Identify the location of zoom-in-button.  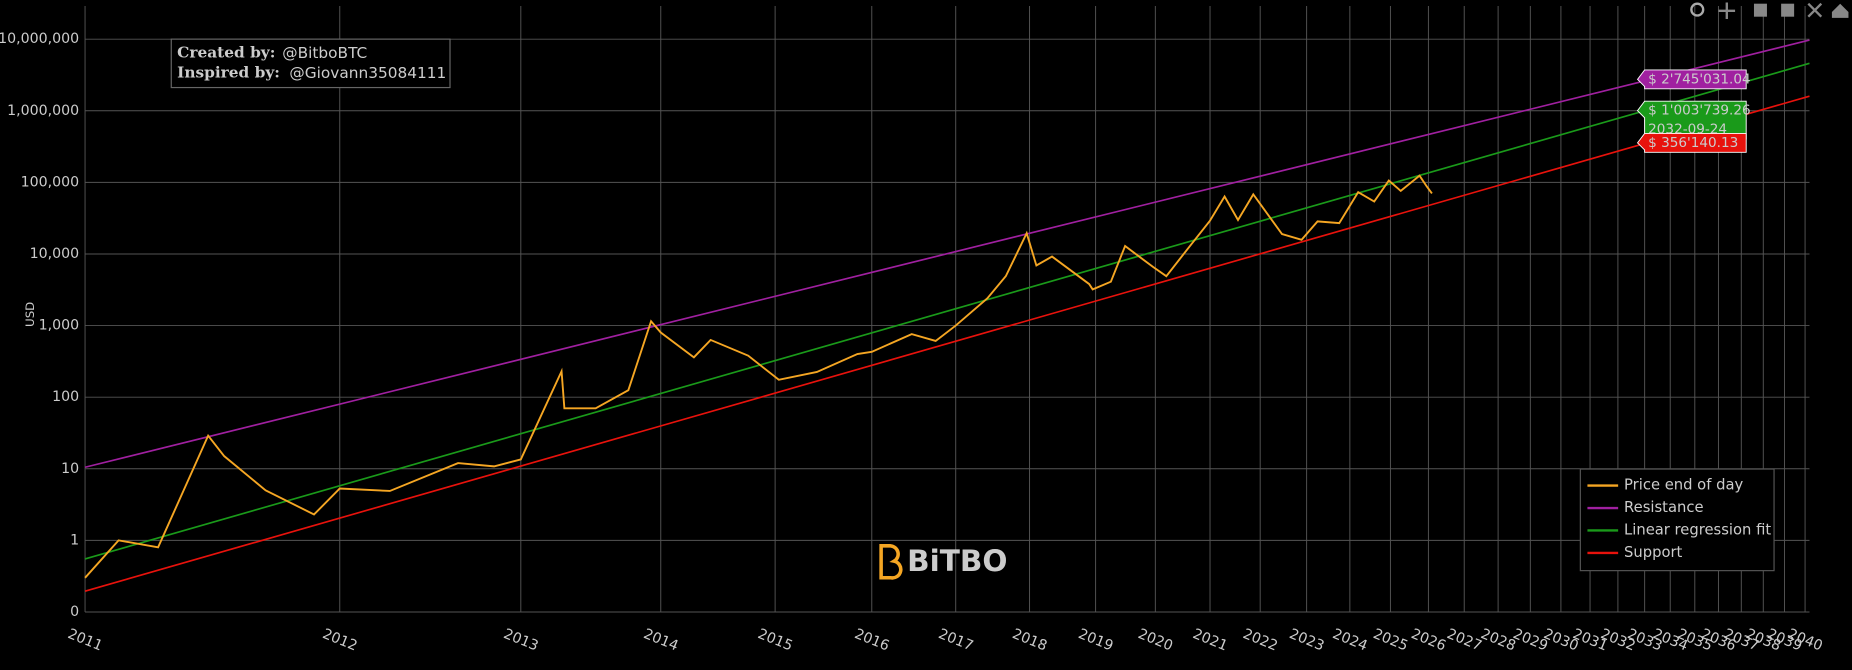
(1760, 10).